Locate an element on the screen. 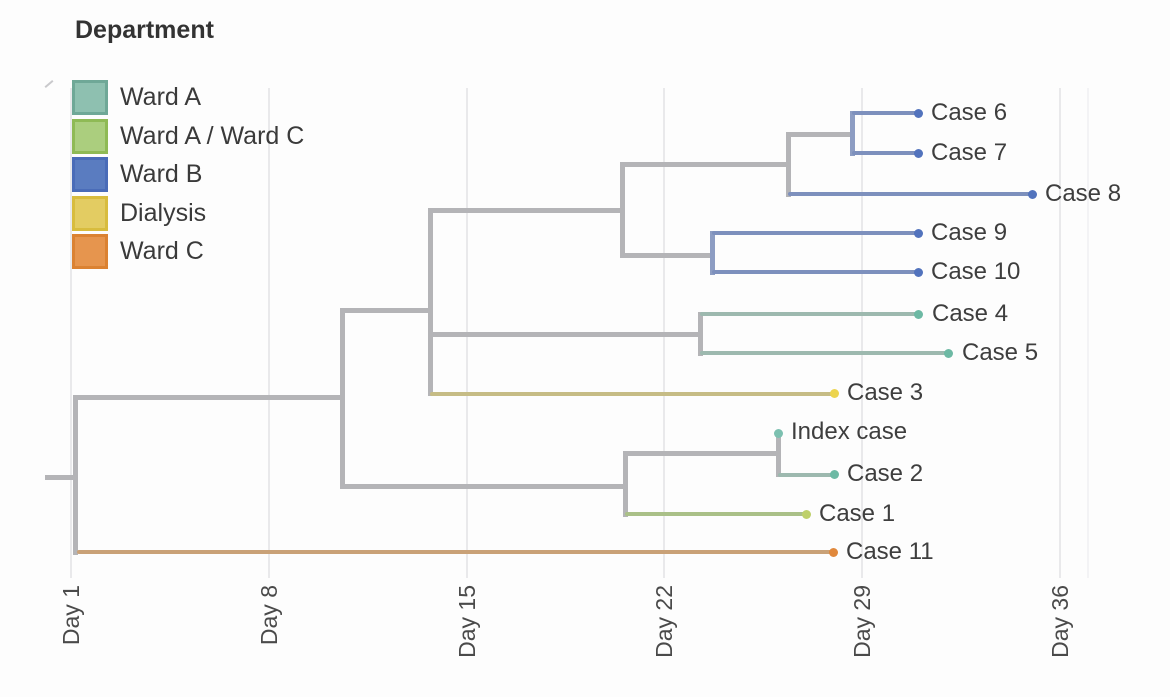 This screenshot has width=1170, height=697. legend-swatch-ward-a is located at coordinates (90, 97).